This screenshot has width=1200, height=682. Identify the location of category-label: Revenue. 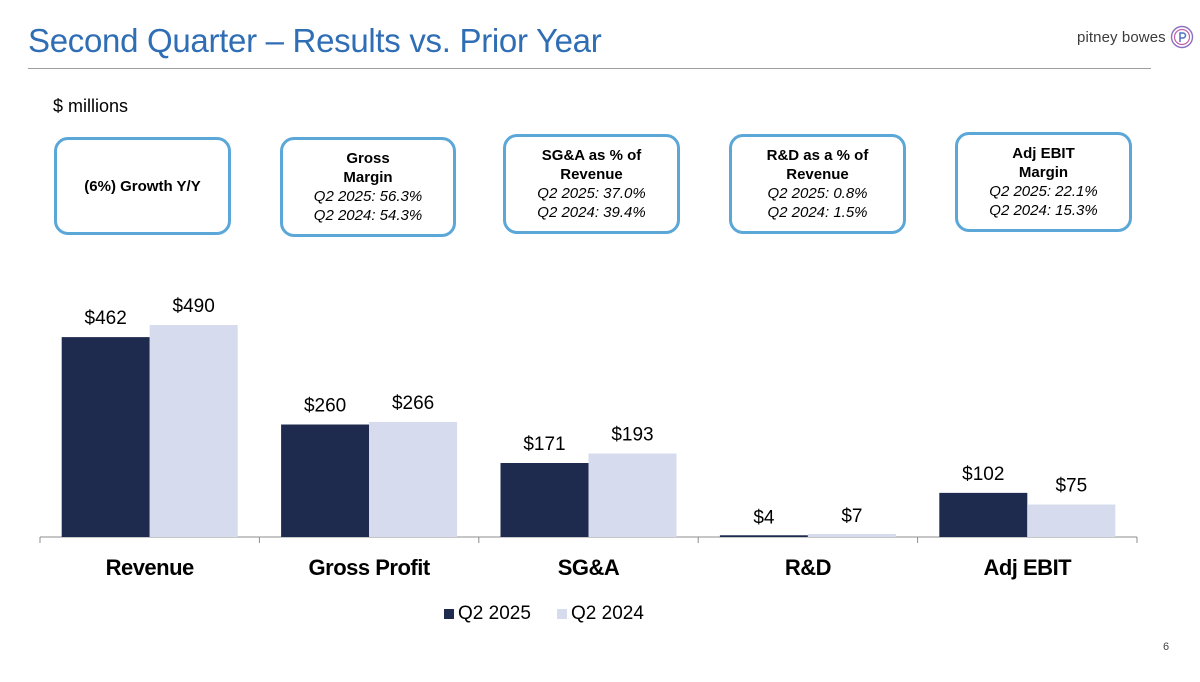
(150, 567).